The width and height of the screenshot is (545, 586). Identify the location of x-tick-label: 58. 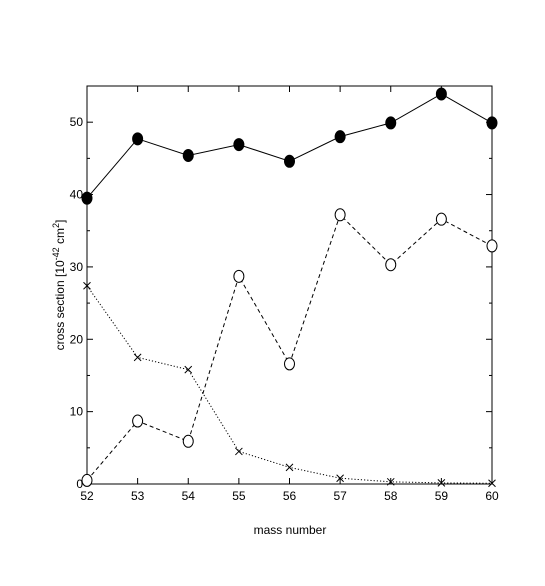
(391, 496).